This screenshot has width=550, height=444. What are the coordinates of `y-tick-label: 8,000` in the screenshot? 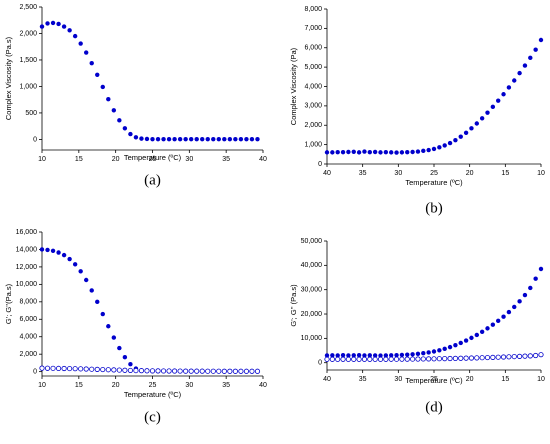 It's located at (28, 302).